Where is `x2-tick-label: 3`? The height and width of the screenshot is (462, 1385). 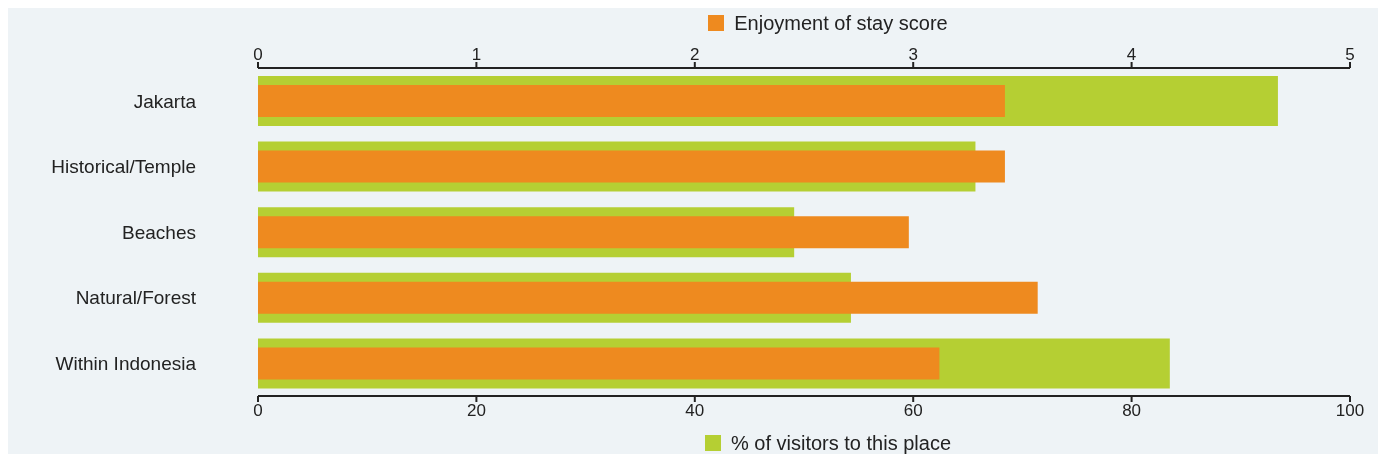 x2-tick-label: 3 is located at coordinates (913, 54).